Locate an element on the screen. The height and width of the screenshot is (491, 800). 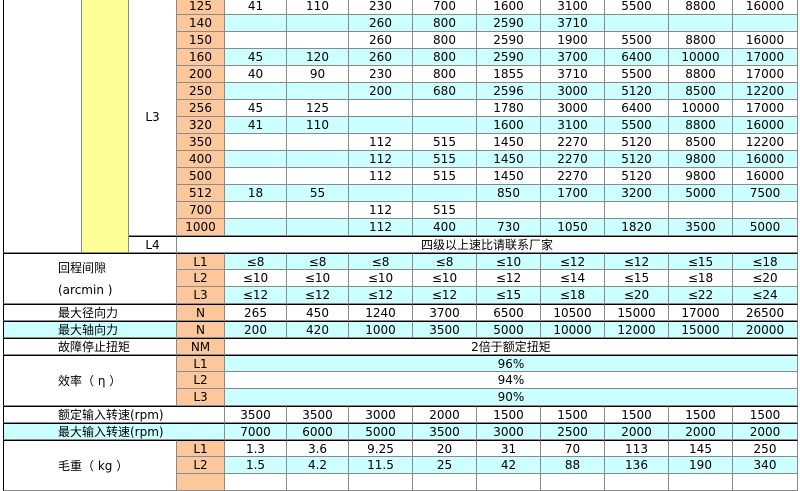
torque-value-cell: 2270 is located at coordinates (573, 176).